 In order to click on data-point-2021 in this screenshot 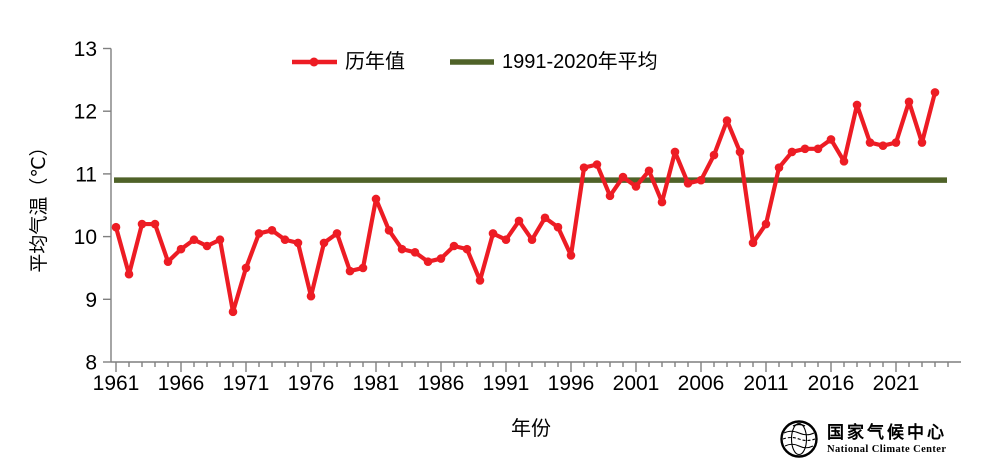, I will do `click(896, 142)`.